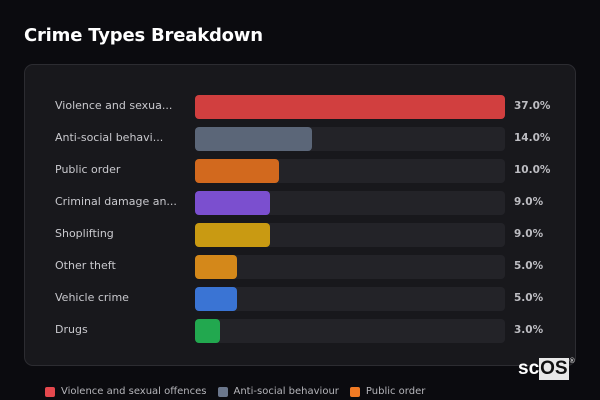  I want to click on bar-row: Violence and sexua... 37.0%, so click(300, 107).